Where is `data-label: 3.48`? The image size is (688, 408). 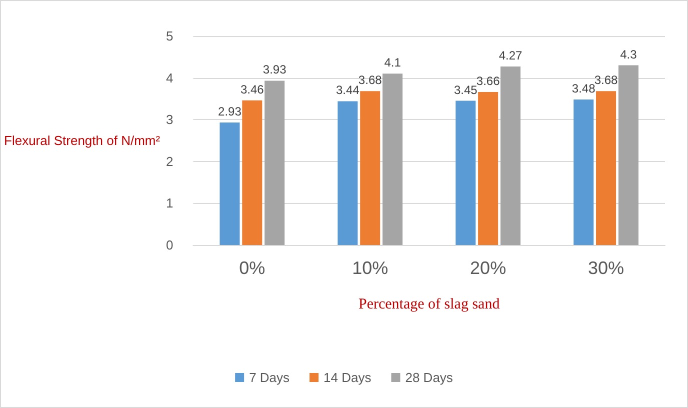
data-label: 3.48 is located at coordinates (584, 89).